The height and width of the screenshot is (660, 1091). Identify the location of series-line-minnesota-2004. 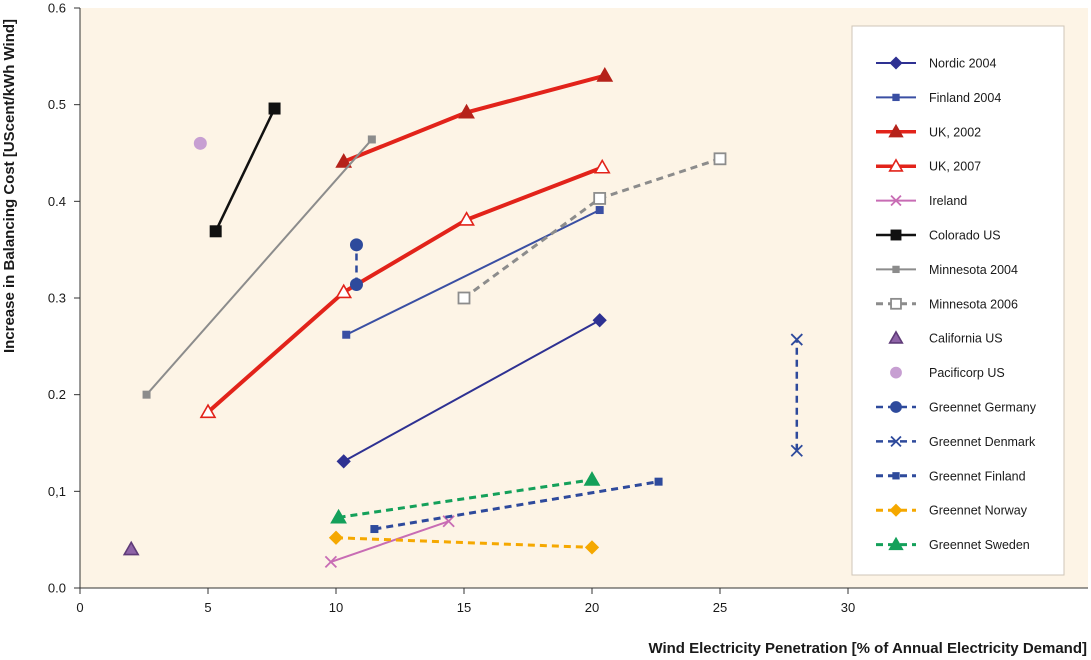
(259, 267).